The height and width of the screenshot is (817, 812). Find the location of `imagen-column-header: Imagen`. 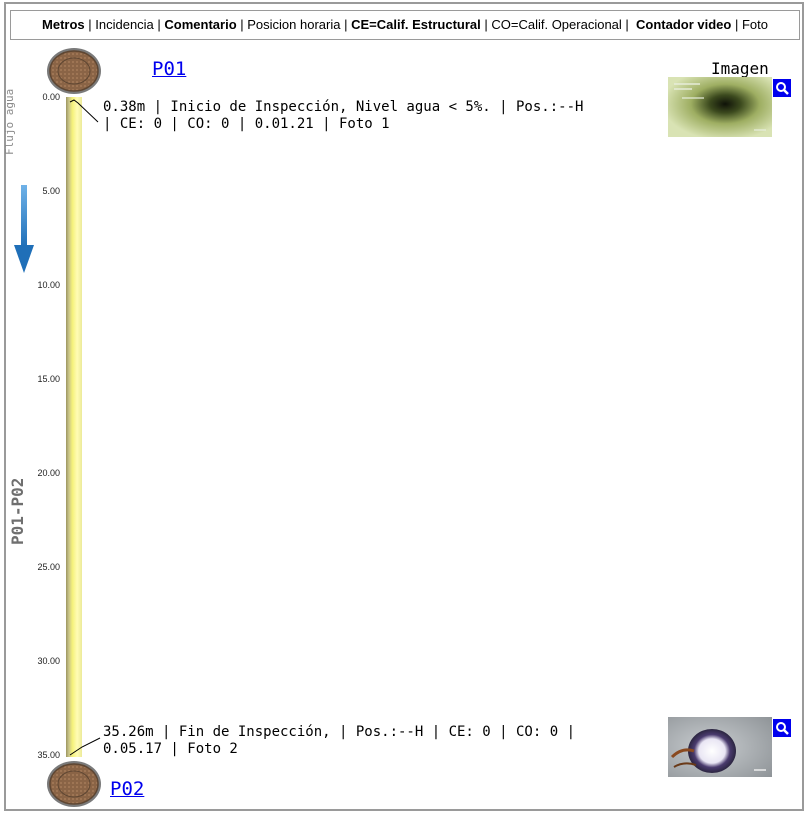

imagen-column-header: Imagen is located at coordinates (740, 68).